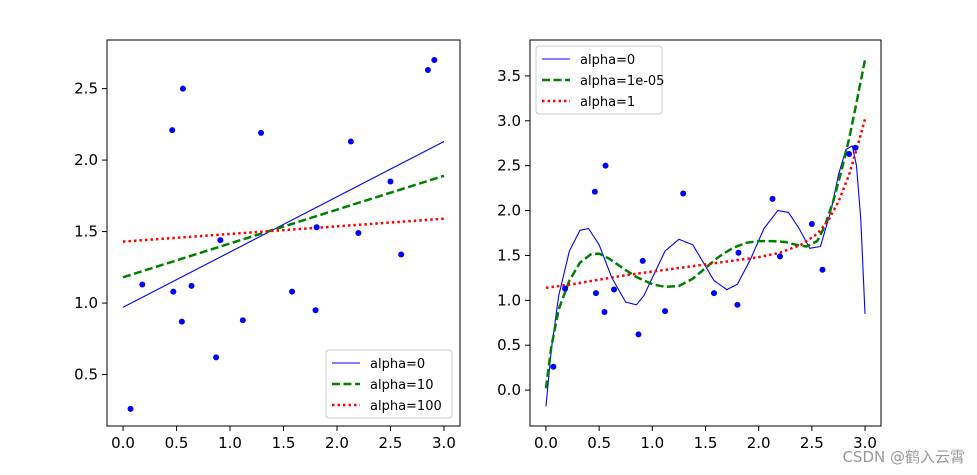  I want to click on legend: alpha=0 alpha=1e-05 alpha=1, so click(599, 80).